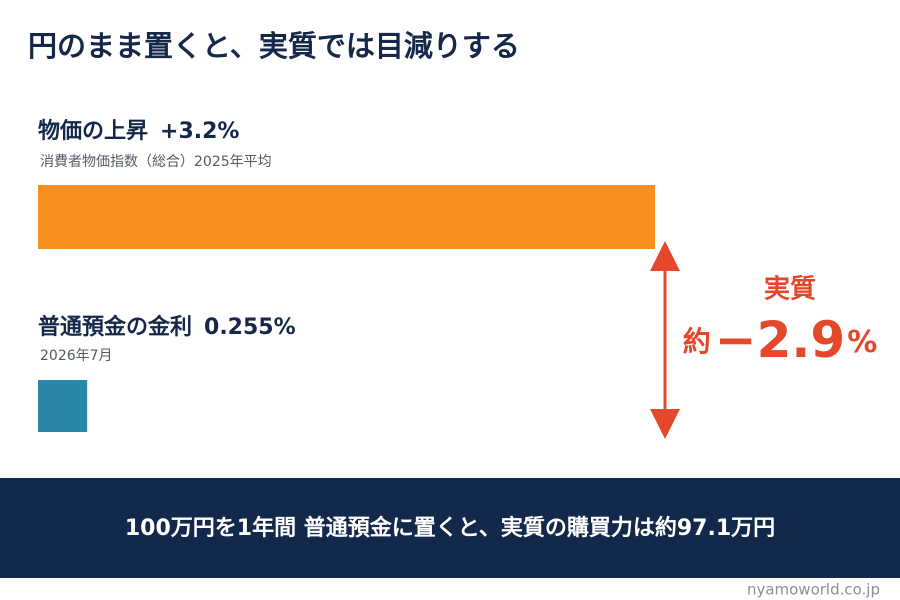 This screenshot has width=900, height=600. Describe the element at coordinates (199, 131) in the screenshot. I see `value-label: +3.2%` at that location.